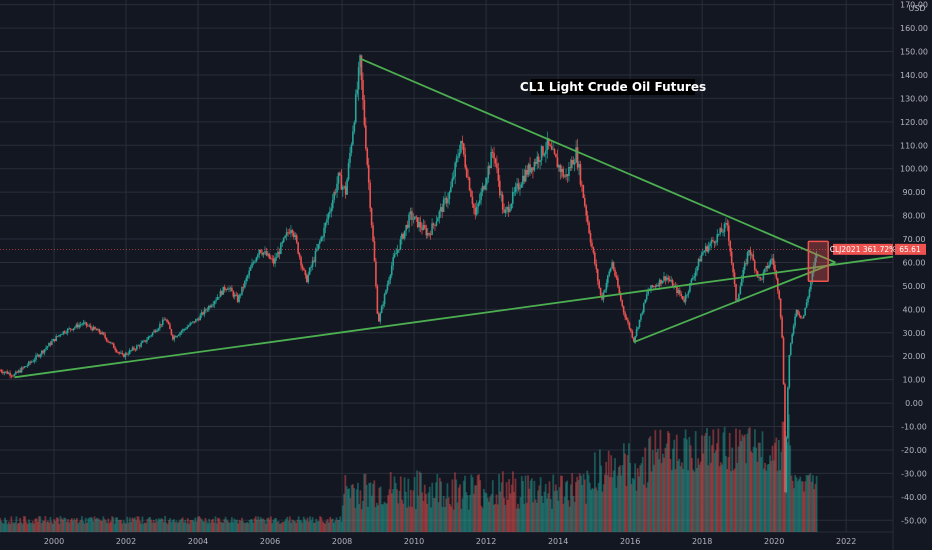 The height and width of the screenshot is (550, 932). Describe the element at coordinates (414, 541) in the screenshot. I see `x-tick-label: 2010` at that location.